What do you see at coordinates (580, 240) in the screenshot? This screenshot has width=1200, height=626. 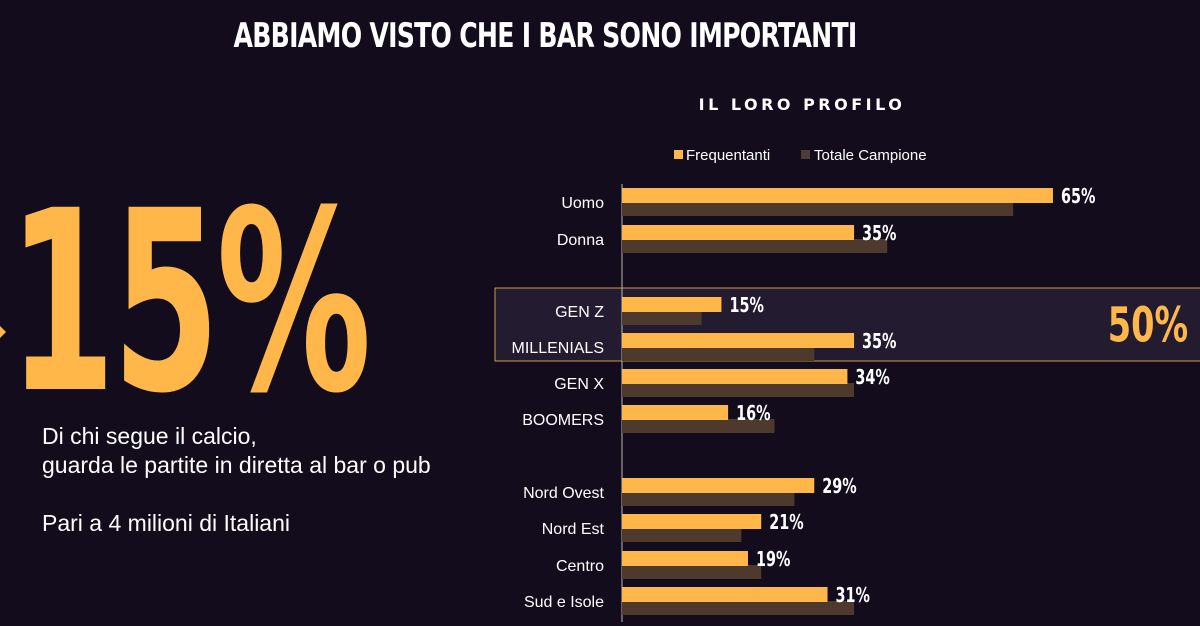 I see `category-label-donna: Donna` at bounding box center [580, 240].